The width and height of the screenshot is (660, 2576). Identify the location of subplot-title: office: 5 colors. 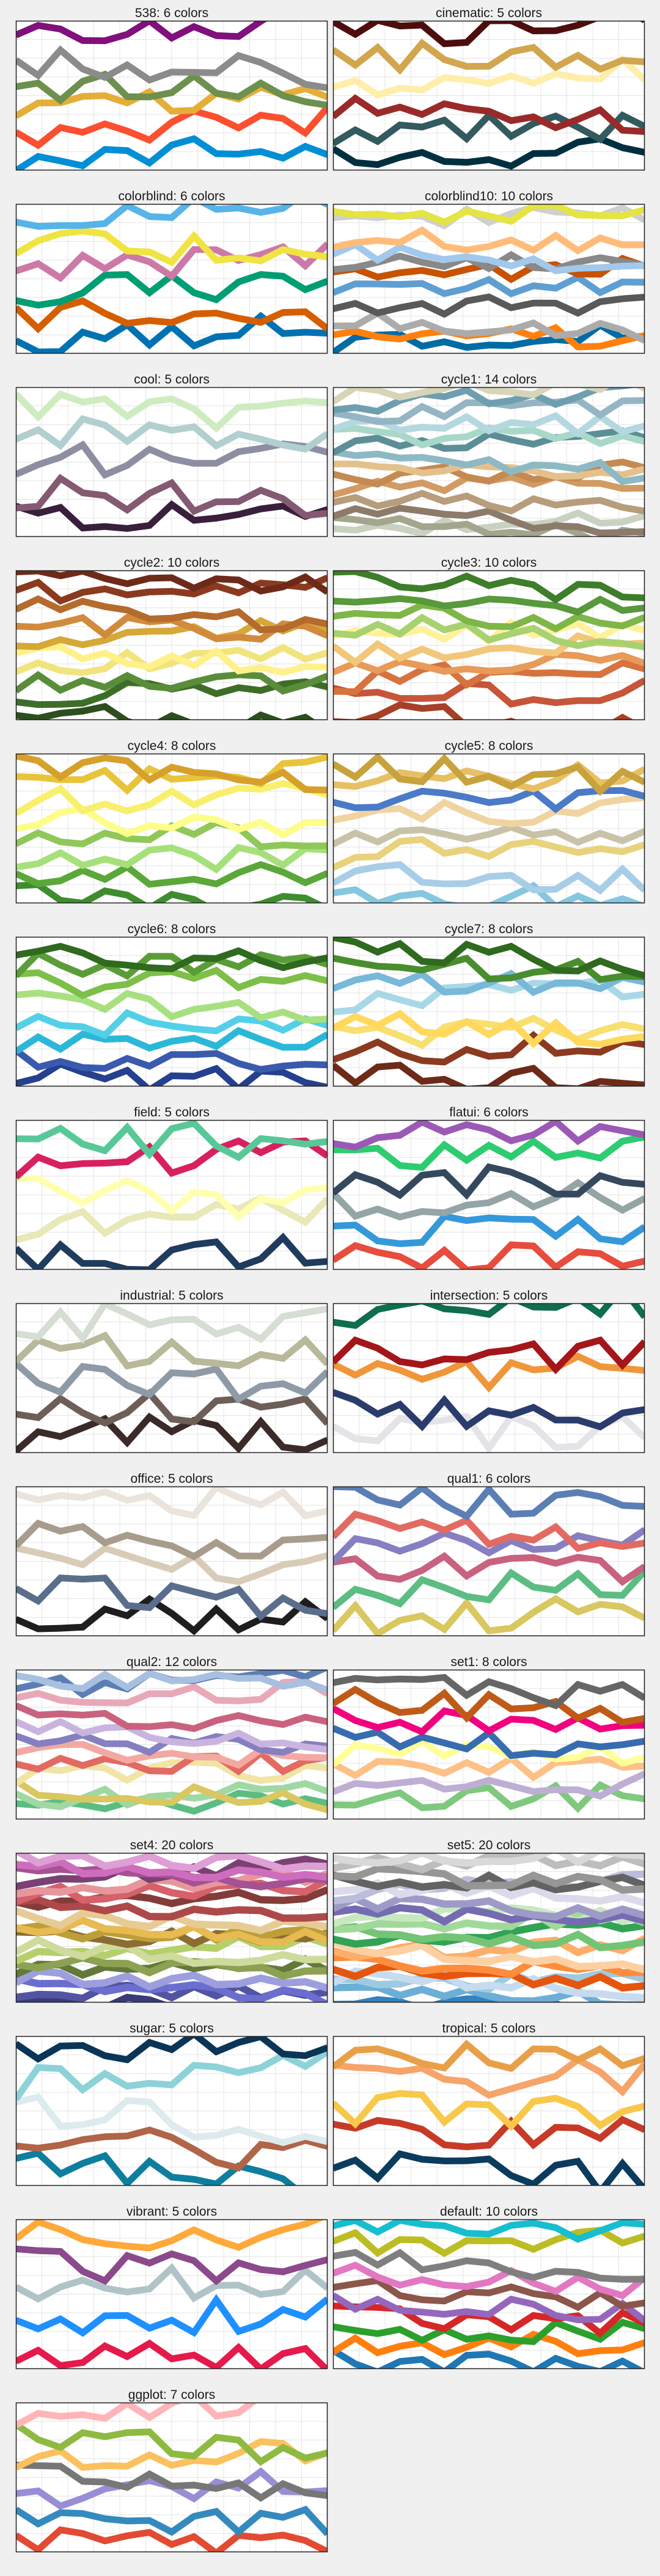
(171, 1479).